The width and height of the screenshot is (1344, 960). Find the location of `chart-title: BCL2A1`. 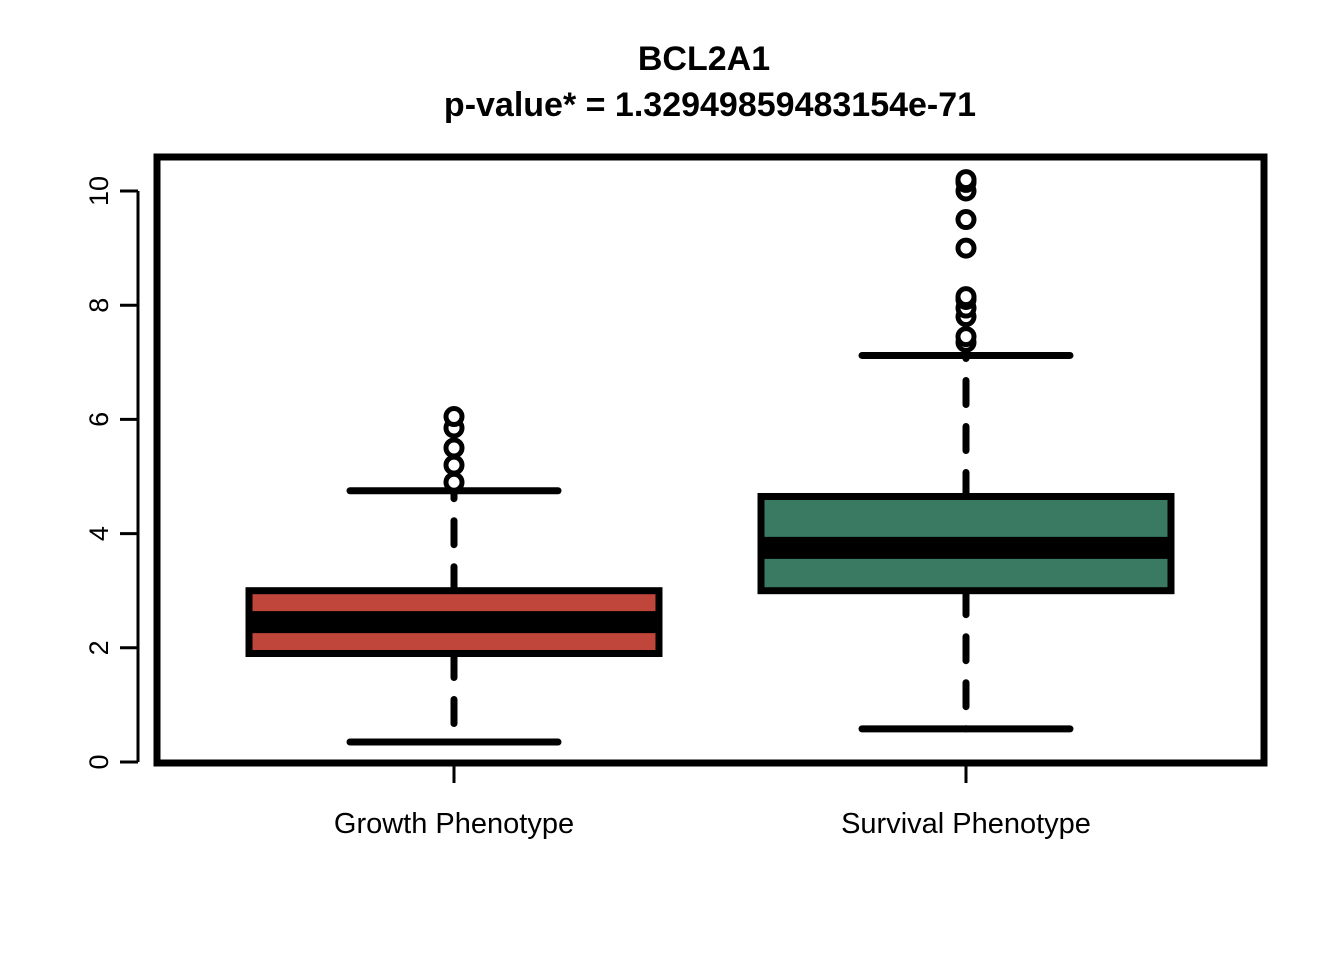

chart-title: BCL2A1 is located at coordinates (704, 59).